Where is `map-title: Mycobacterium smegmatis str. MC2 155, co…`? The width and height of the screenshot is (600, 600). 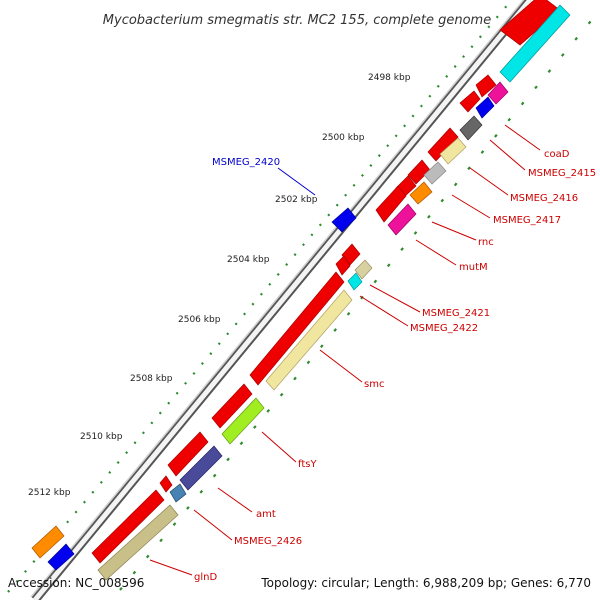 map-title: Mycobacterium smegmatis str. MC2 155, co… is located at coordinates (297, 20).